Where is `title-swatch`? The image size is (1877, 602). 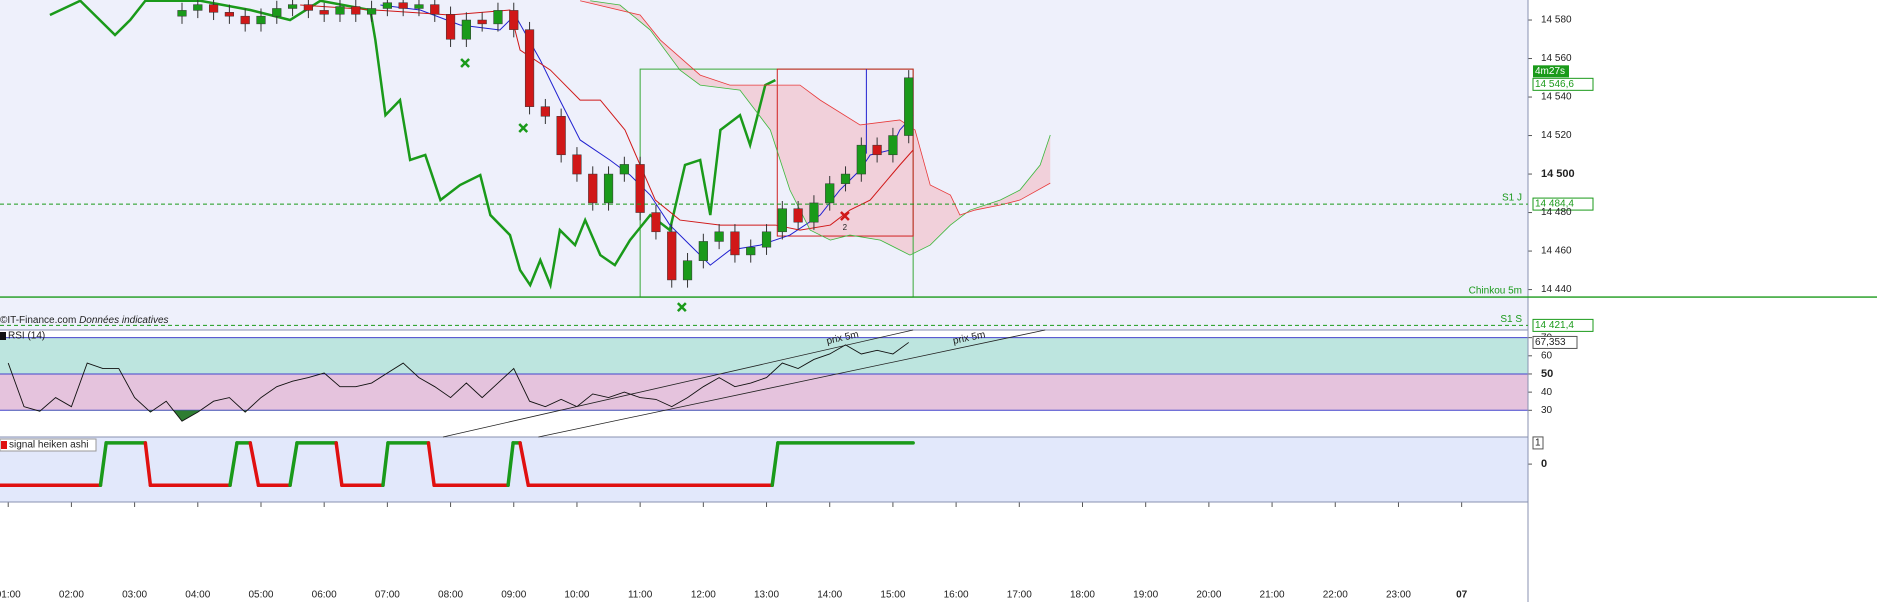
title-swatch is located at coordinates (4, 445).